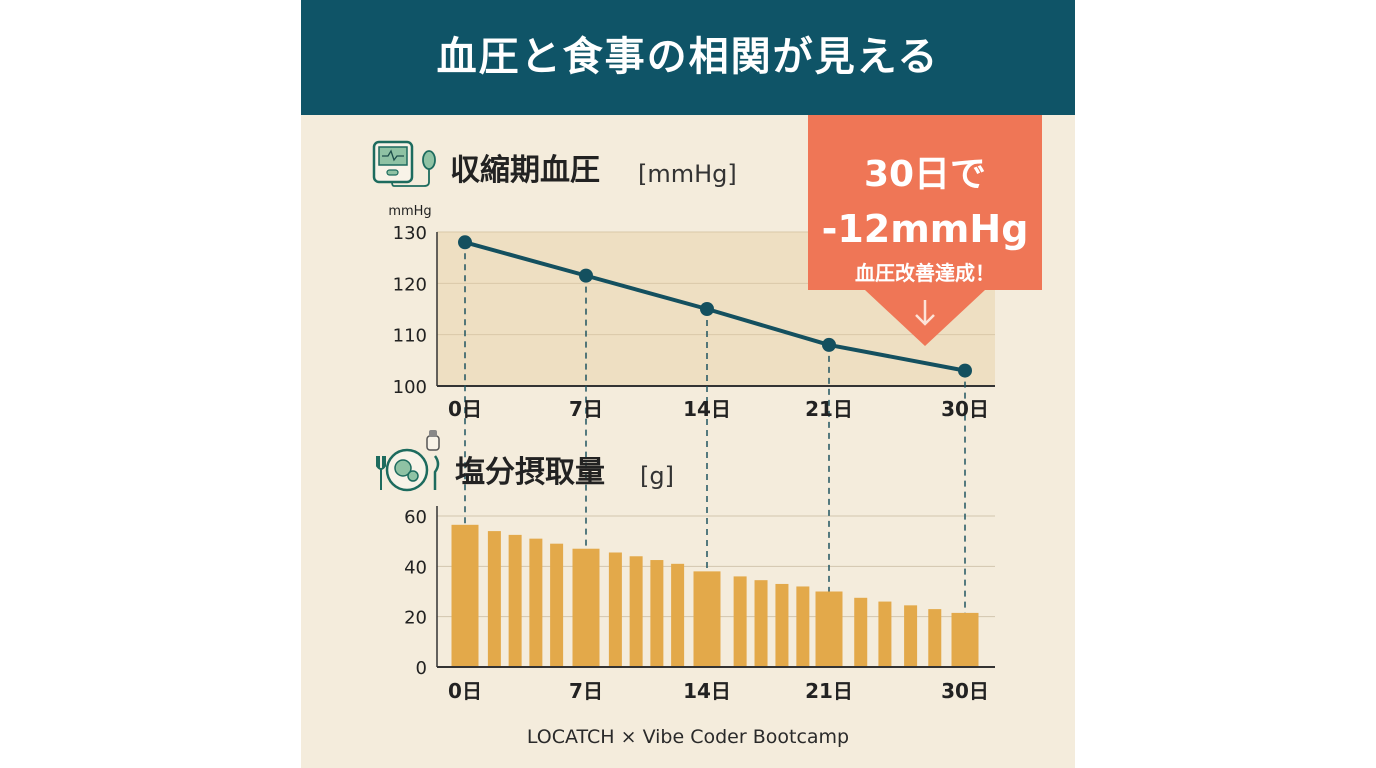 The height and width of the screenshot is (768, 1376). Describe the element at coordinates (393, 155) in the screenshot. I see `pulse-wave` at that location.